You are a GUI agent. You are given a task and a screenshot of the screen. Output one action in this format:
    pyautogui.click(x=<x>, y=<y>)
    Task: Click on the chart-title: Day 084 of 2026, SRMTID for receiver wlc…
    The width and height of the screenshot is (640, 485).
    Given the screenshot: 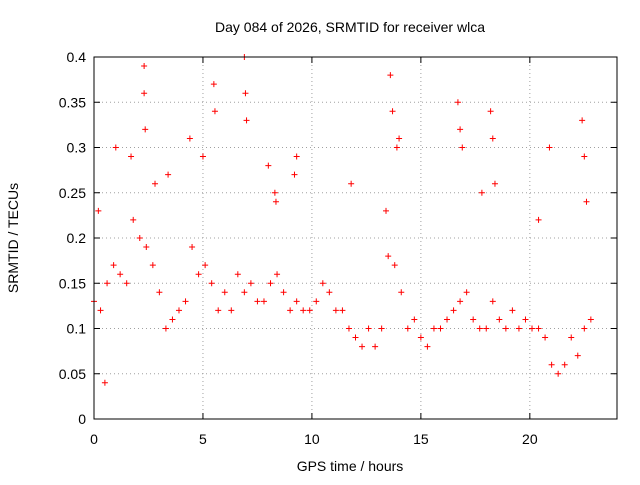 What is the action you would take?
    pyautogui.click(x=350, y=27)
    